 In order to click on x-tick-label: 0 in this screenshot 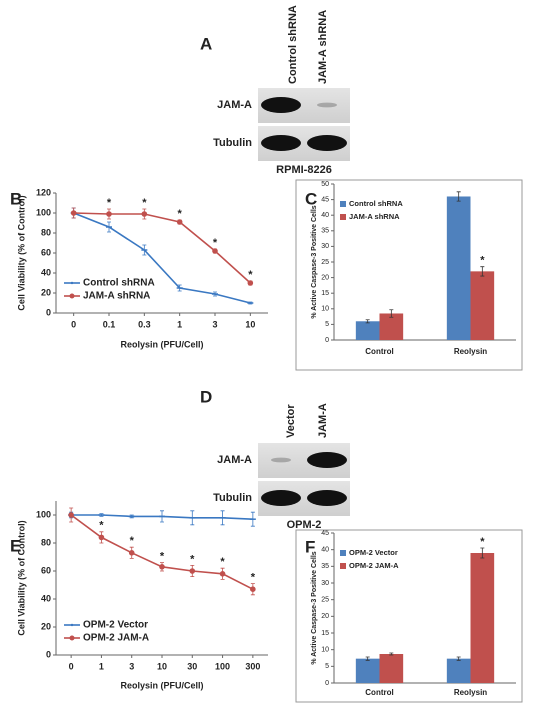, I will do `click(71, 666)`.